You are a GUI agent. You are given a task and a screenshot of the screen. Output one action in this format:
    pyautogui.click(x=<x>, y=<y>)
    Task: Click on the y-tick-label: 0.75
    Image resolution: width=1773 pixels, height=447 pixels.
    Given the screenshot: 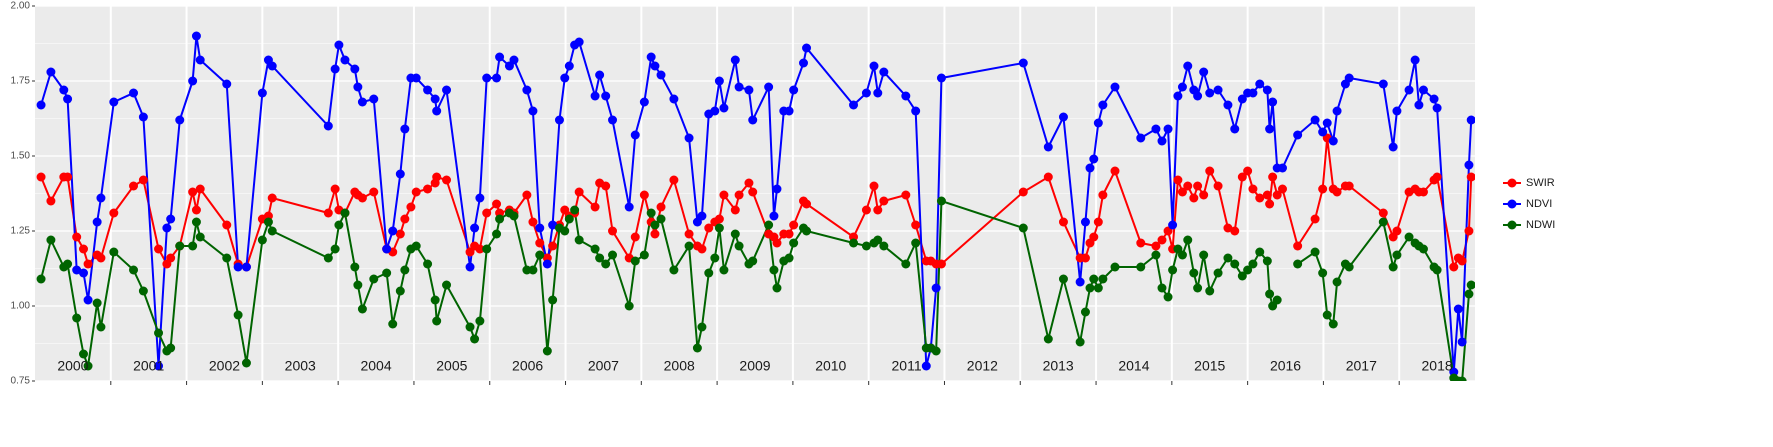 What is the action you would take?
    pyautogui.click(x=21, y=381)
    